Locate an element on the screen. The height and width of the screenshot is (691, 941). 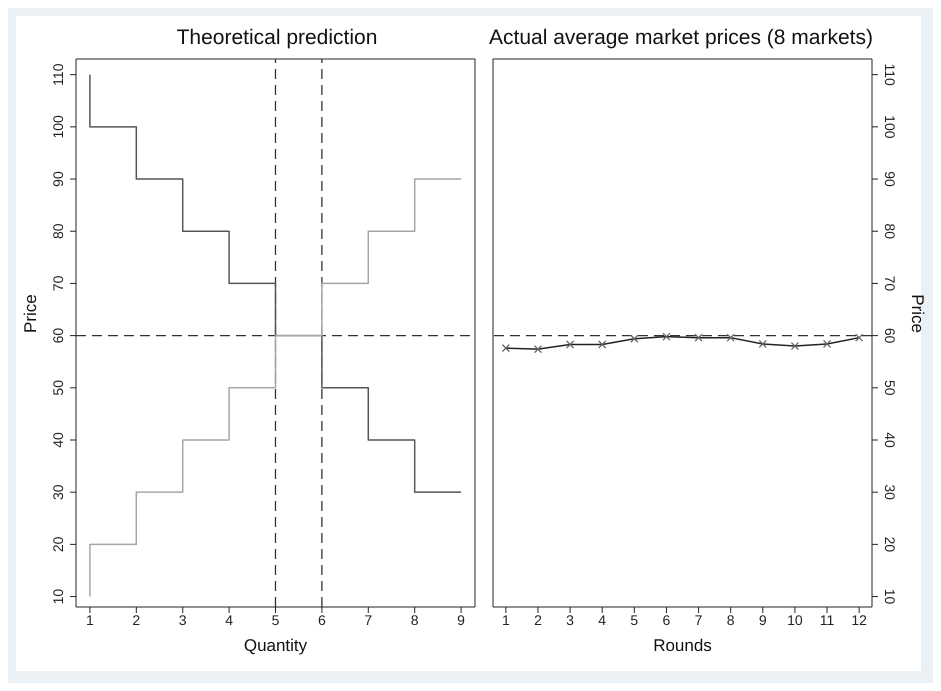
chart-title: Actual average market prices (8 markets) is located at coordinates (681, 38).